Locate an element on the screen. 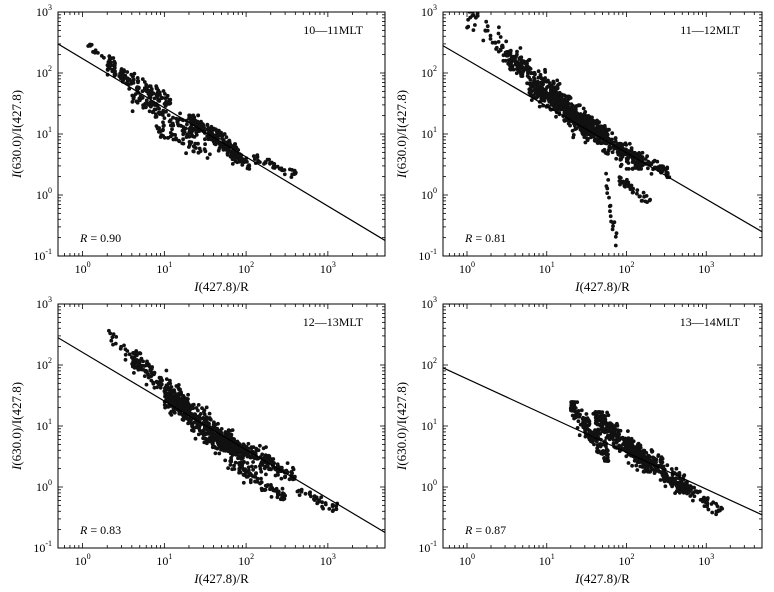  y-tick-label: 10³ is located at coordinates (44, 303).